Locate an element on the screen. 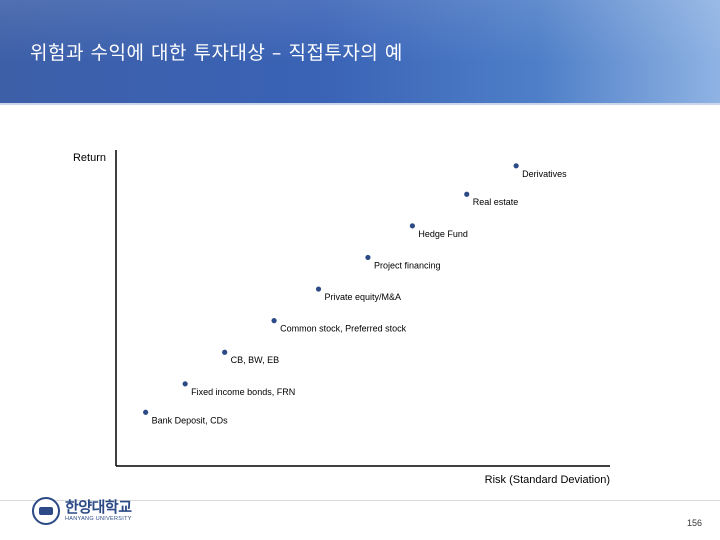 Image resolution: width=720 pixels, height=540 pixels. data-point-label-6: Project financing is located at coordinates (407, 265).